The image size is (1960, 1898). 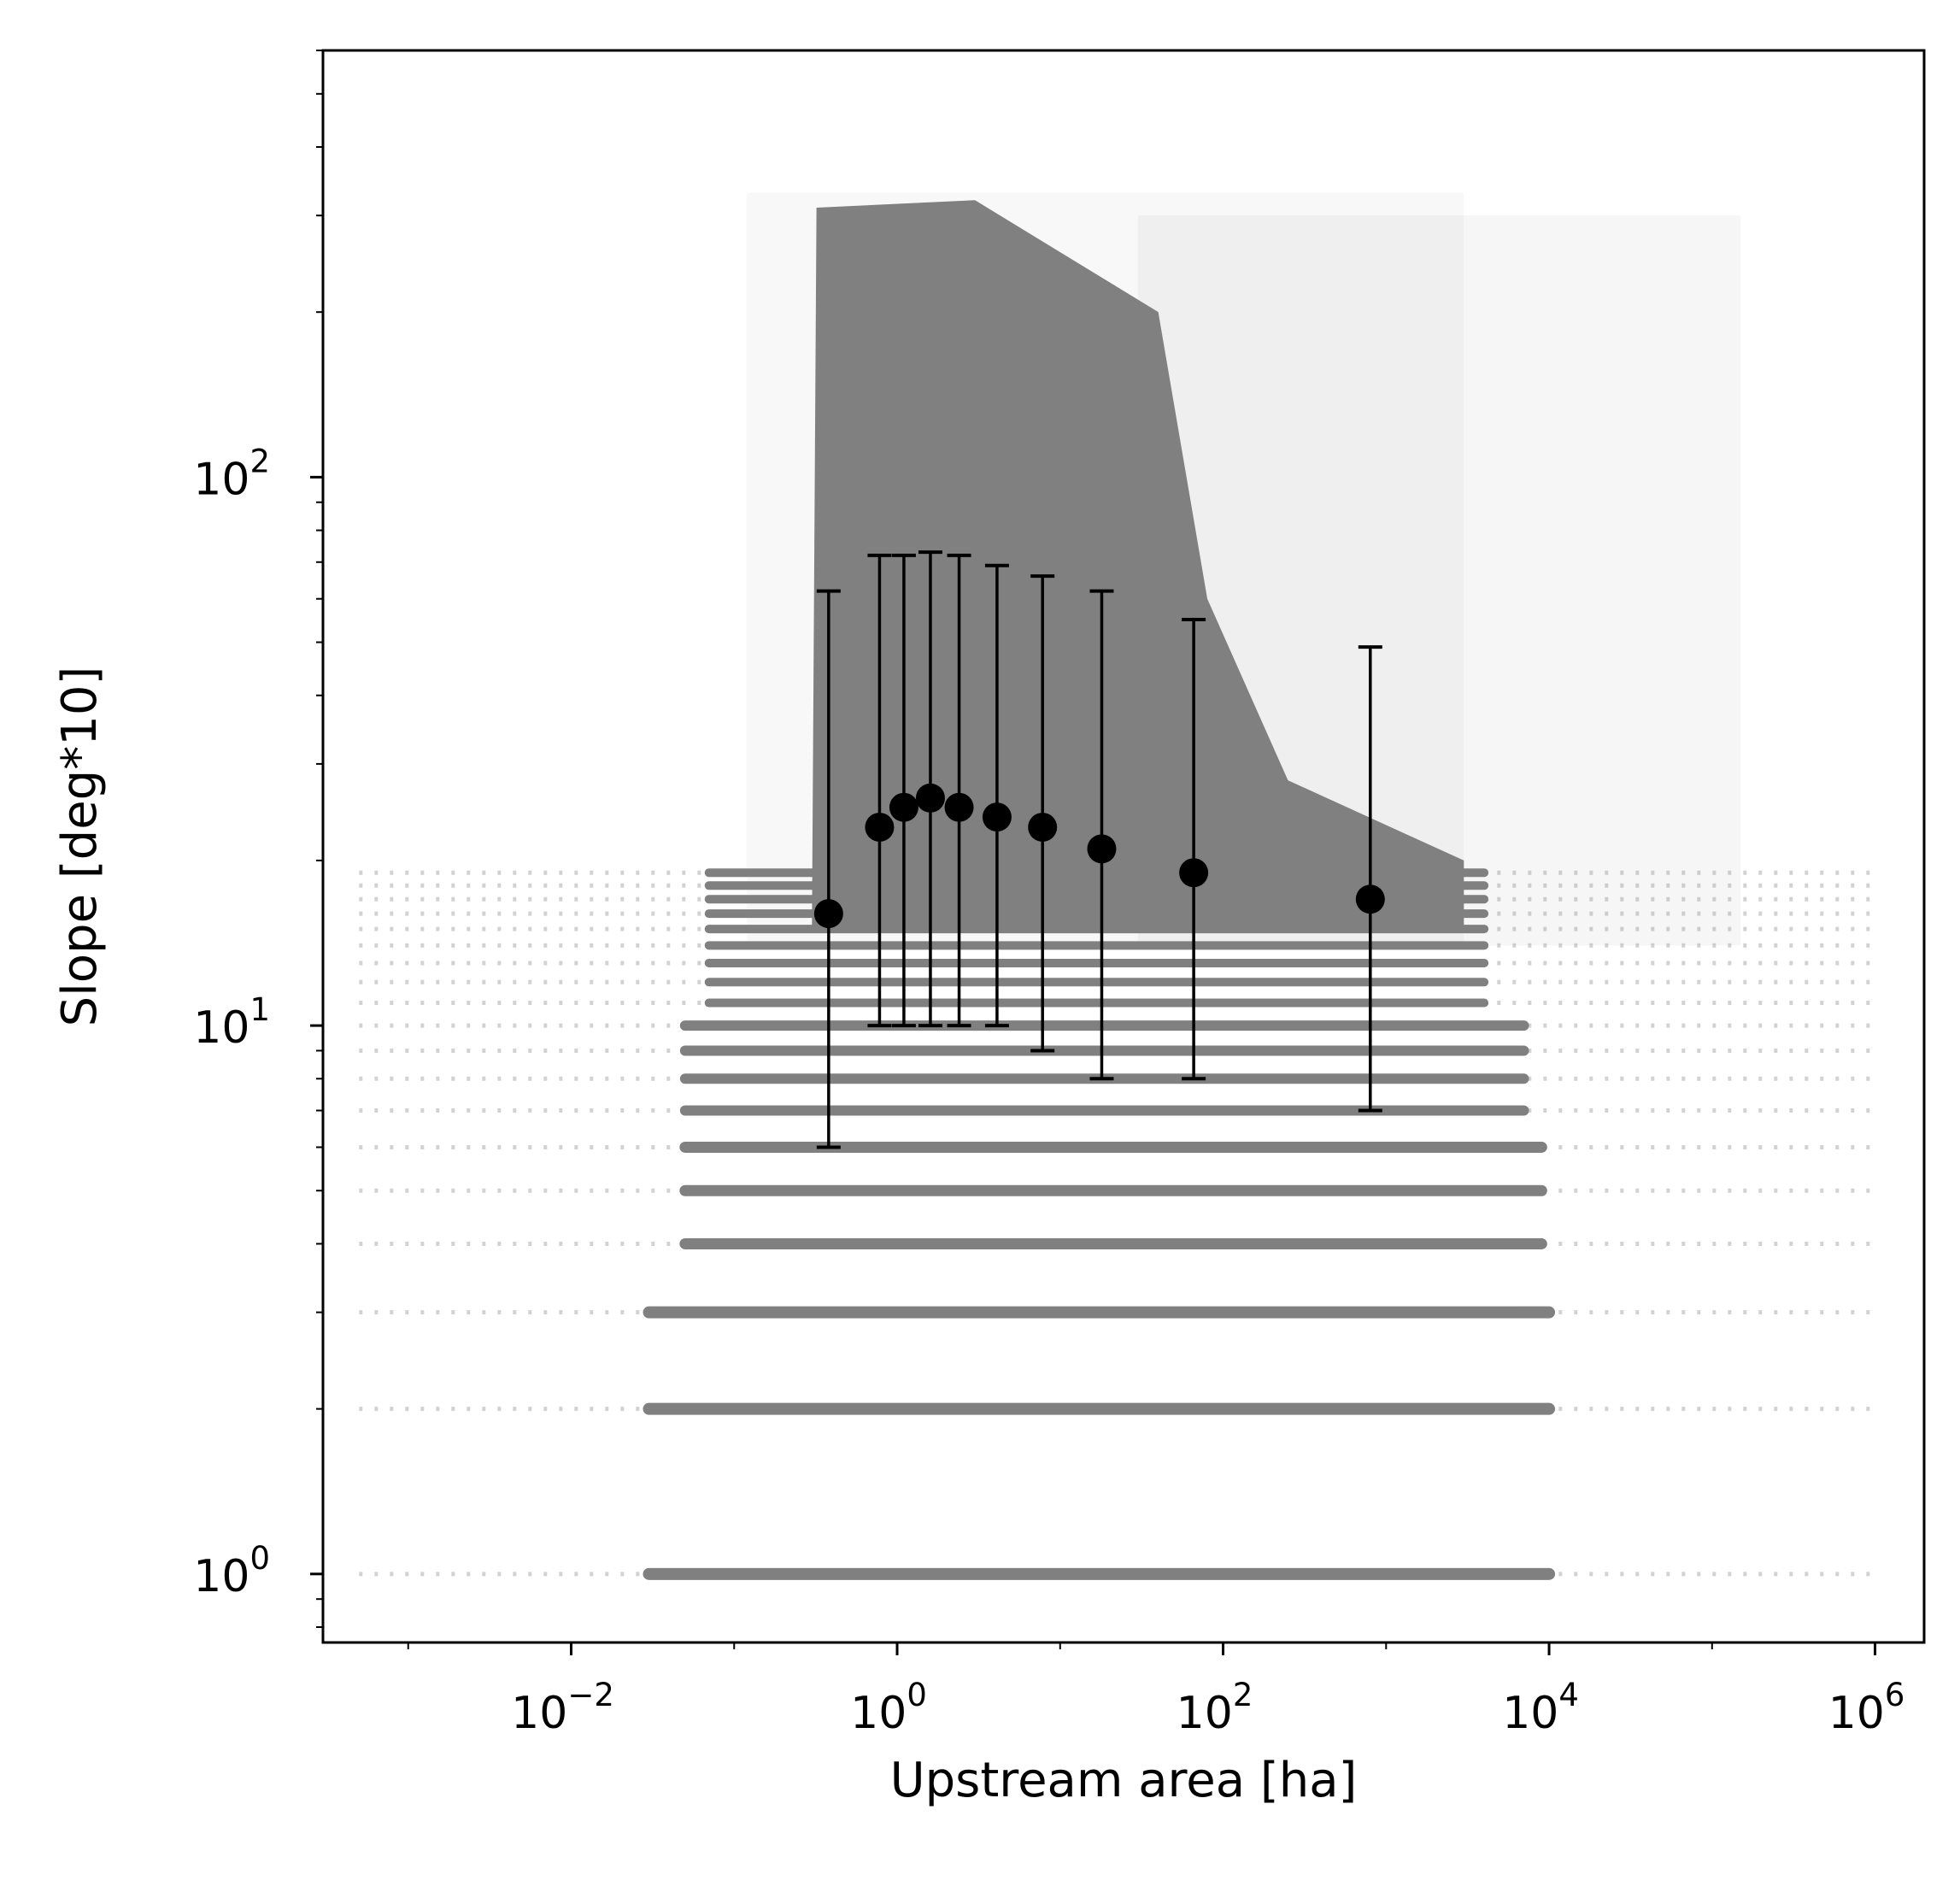 I want to click on x-tick-exponent: 2, so click(x=1243, y=1695).